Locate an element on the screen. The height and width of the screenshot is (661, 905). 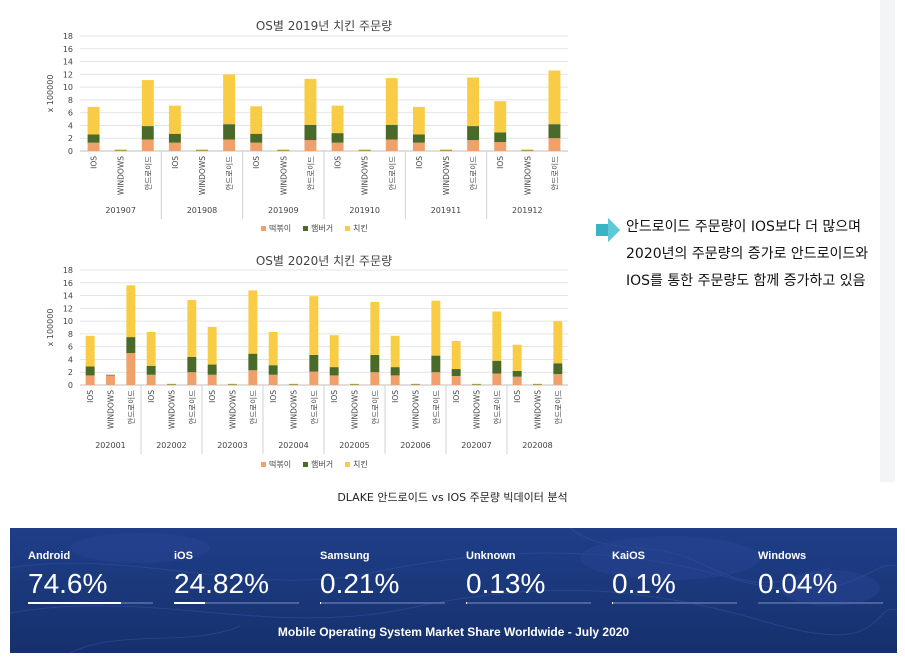
stat-windows: Windows 0.04% is located at coordinates (820, 577).